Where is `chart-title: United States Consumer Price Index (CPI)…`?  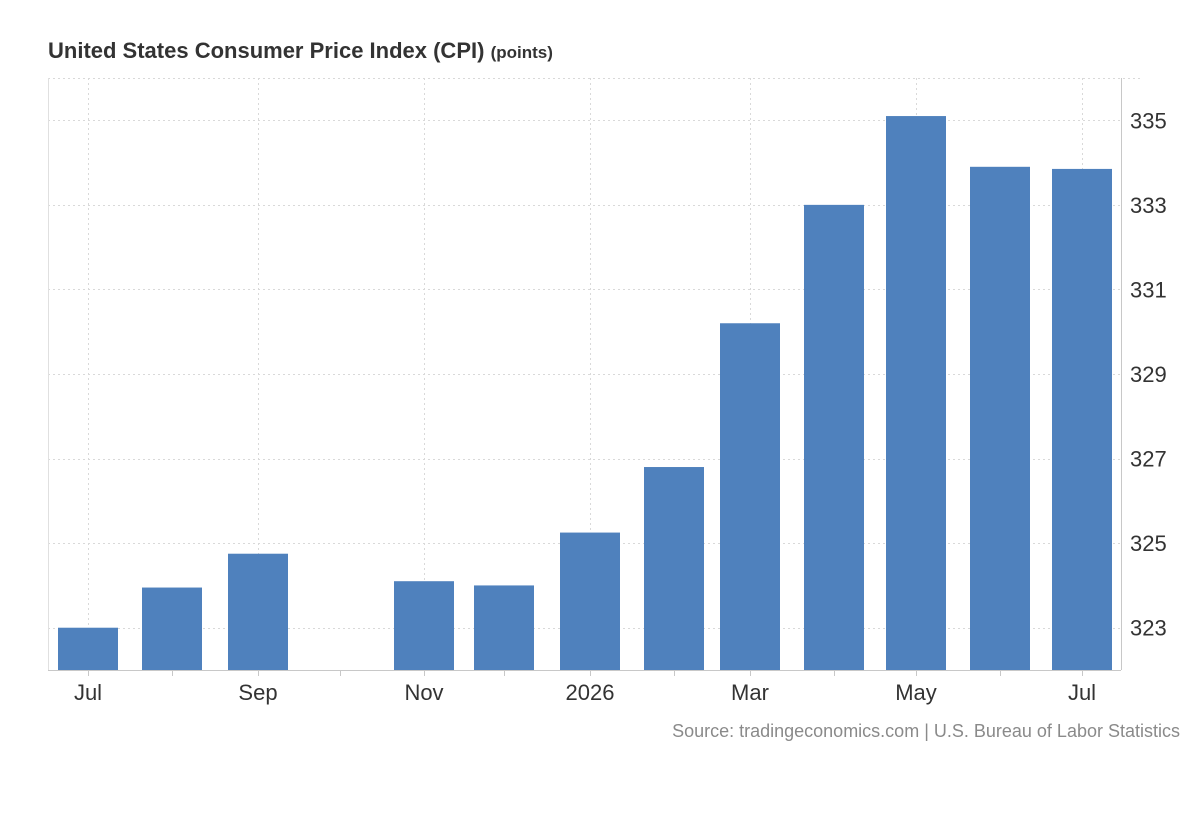
chart-title: United States Consumer Price Index (CPI)… is located at coordinates (300, 51).